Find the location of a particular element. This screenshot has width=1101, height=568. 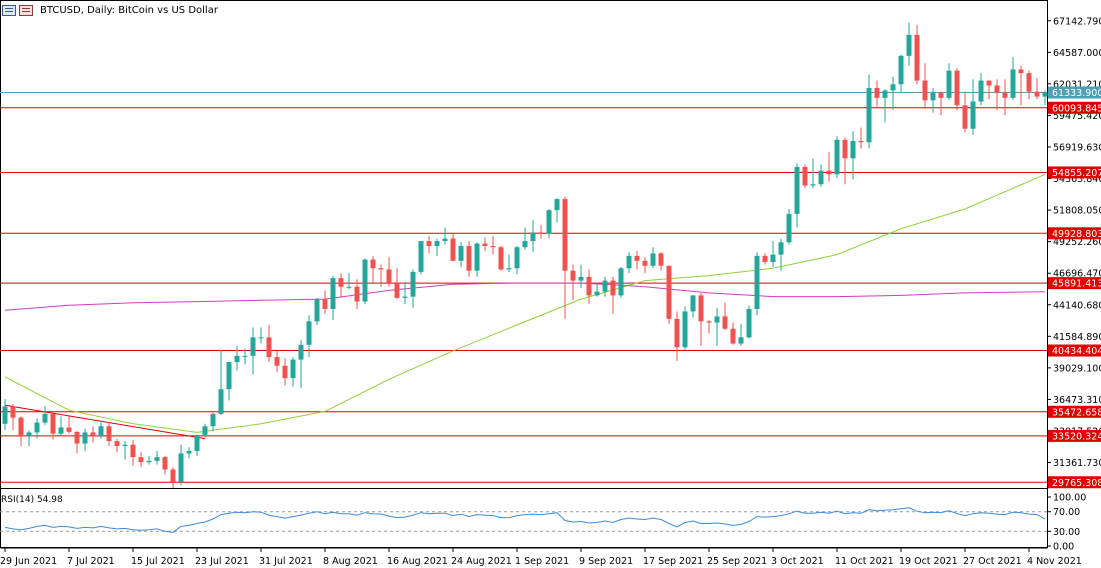

level-label-6: 33520.324 is located at coordinates (1074, 435).